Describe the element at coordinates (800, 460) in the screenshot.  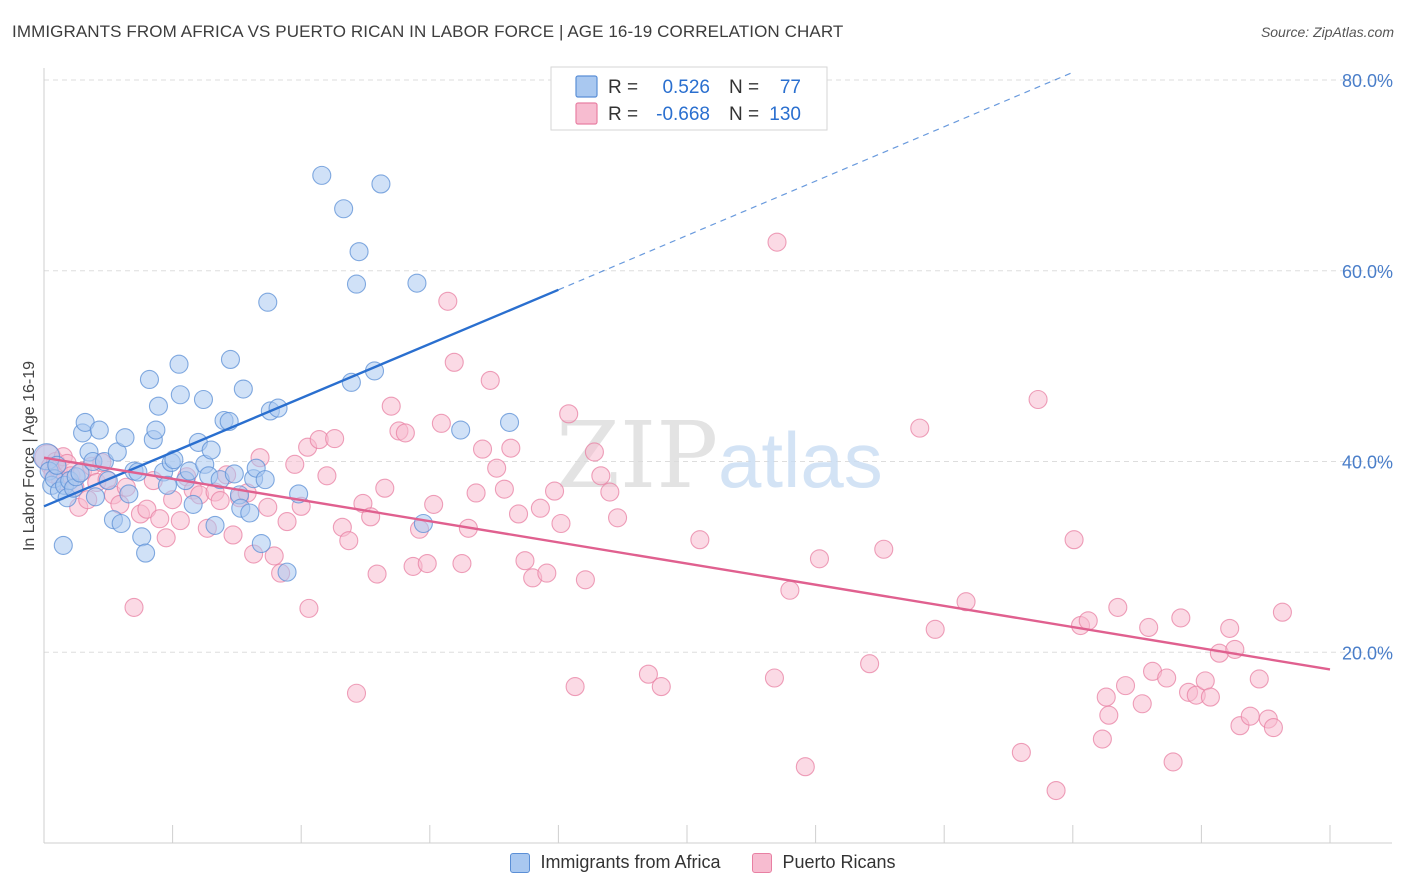
I see `watermark-atlas: atlas` at that location.